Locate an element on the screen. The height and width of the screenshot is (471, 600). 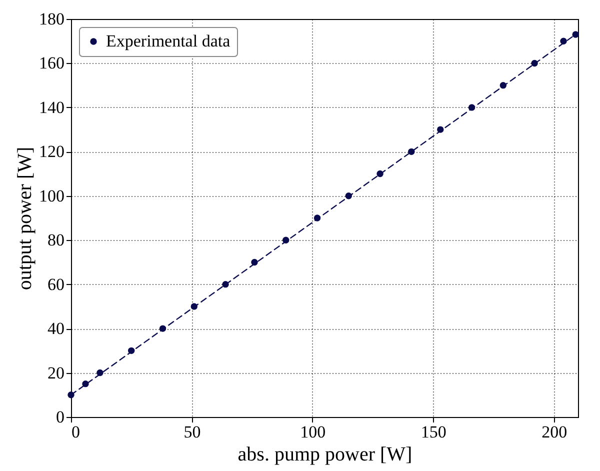
y-tick-label: 180 is located at coordinates (51, 19).